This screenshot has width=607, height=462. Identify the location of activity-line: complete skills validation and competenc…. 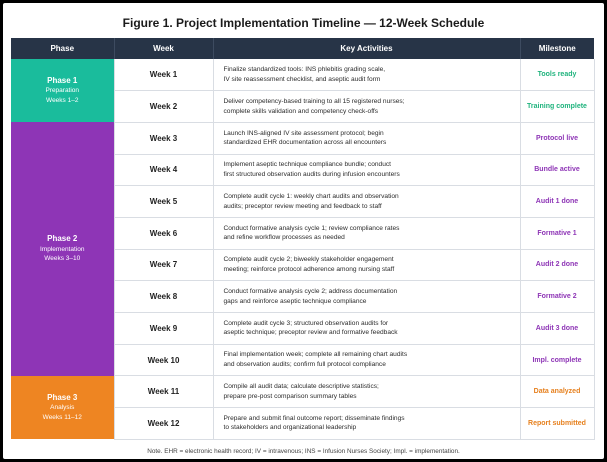
(301, 111).